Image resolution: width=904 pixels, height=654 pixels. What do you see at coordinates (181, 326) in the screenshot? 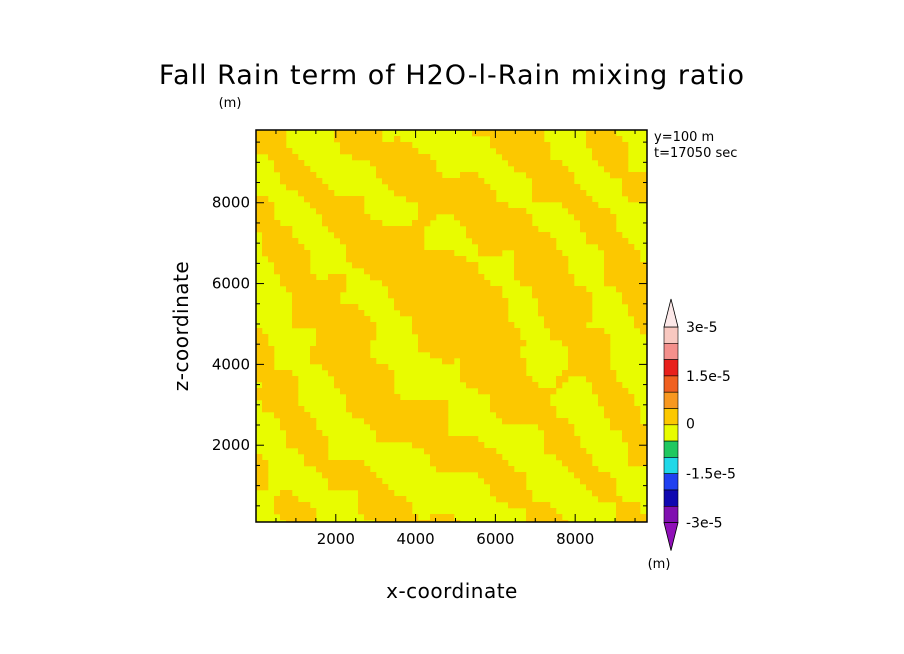
I see `y-axis-label: z-coordinate` at bounding box center [181, 326].